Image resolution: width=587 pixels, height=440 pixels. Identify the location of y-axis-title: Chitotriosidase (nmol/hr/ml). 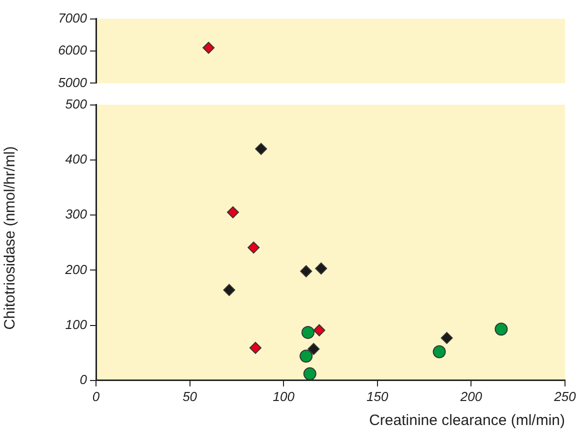
(10, 238).